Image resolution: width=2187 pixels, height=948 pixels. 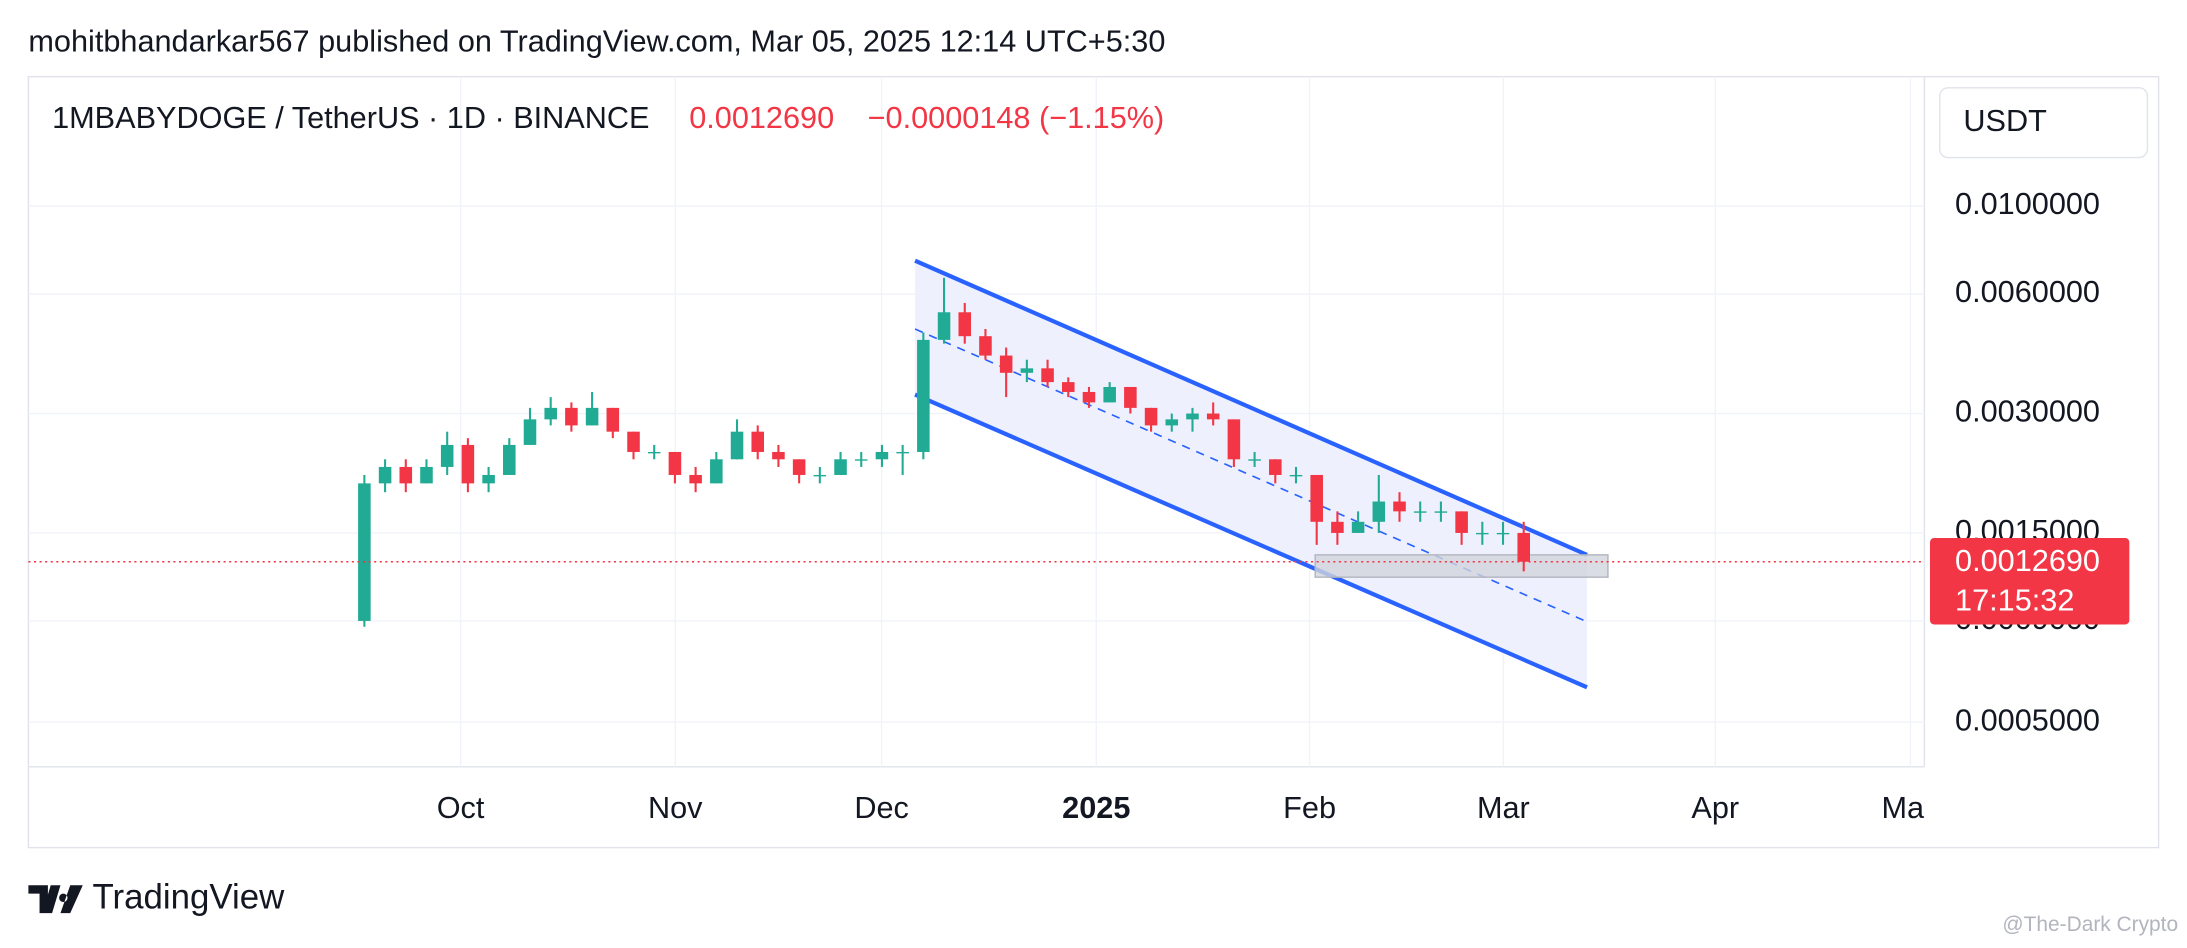 What do you see at coordinates (881, 808) in the screenshot?
I see `x-tick-label: Dec` at bounding box center [881, 808].